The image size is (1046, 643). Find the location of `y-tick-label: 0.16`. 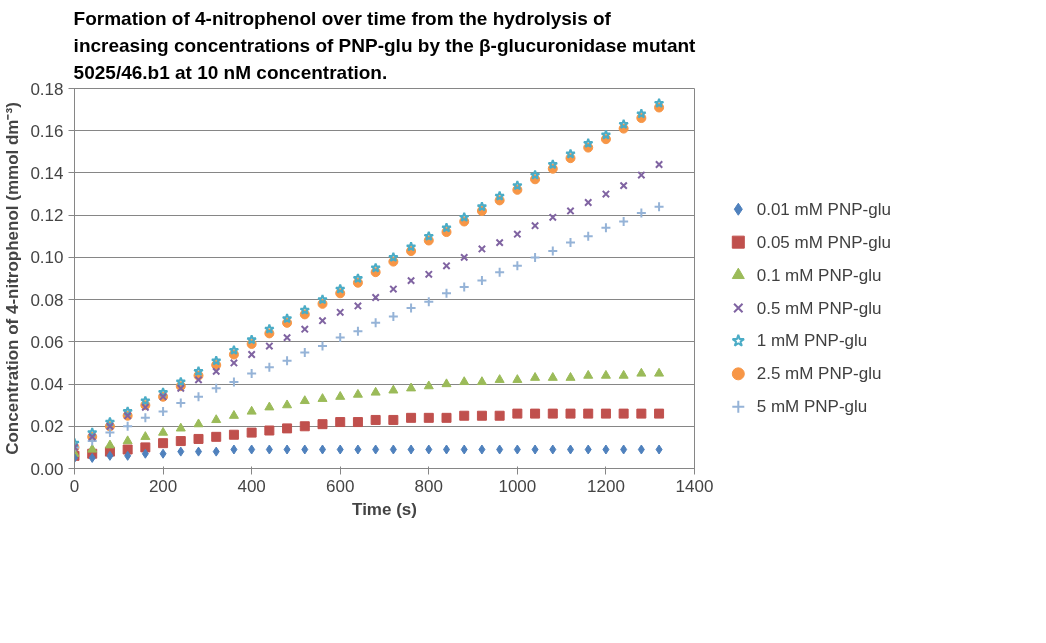

y-tick-label: 0.16 is located at coordinates (47, 131).